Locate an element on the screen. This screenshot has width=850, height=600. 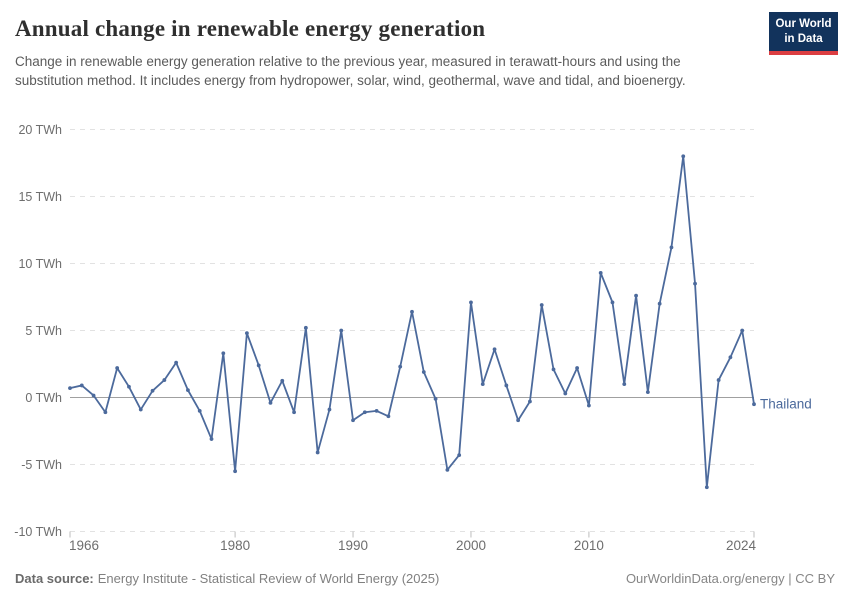
x-axis-tick-label: 1966 is located at coordinates (84, 545).